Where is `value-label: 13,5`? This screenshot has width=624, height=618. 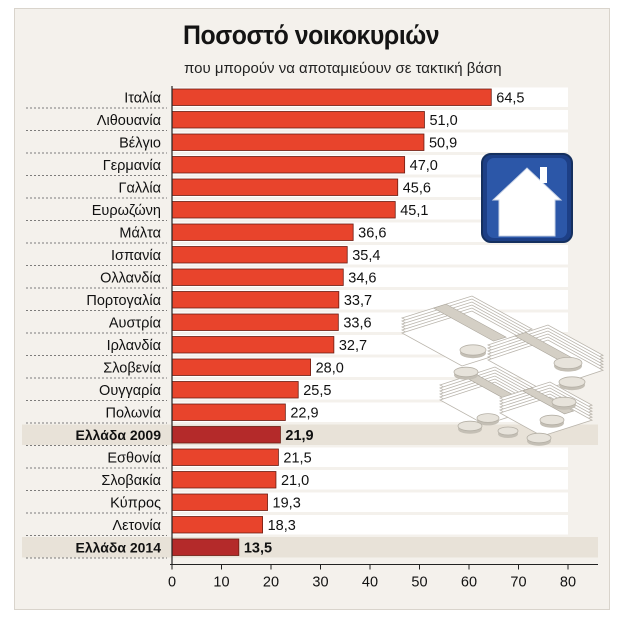
value-label: 13,5 is located at coordinates (258, 548).